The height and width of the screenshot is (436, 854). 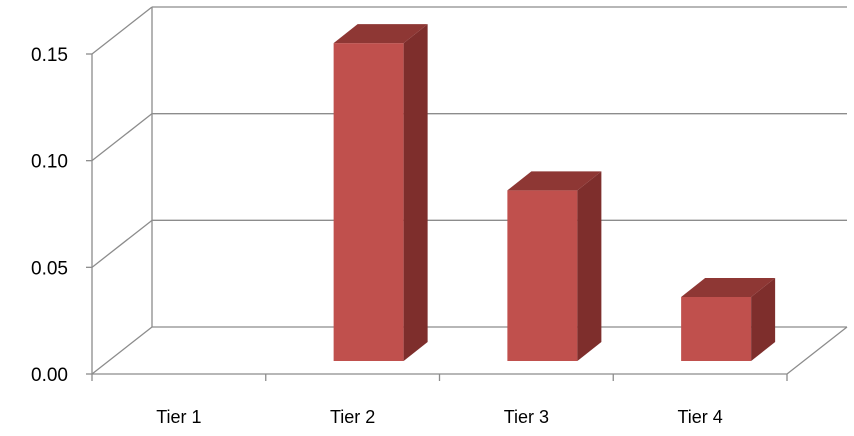 I want to click on x-tick-label: Tier 1, so click(x=178, y=417).